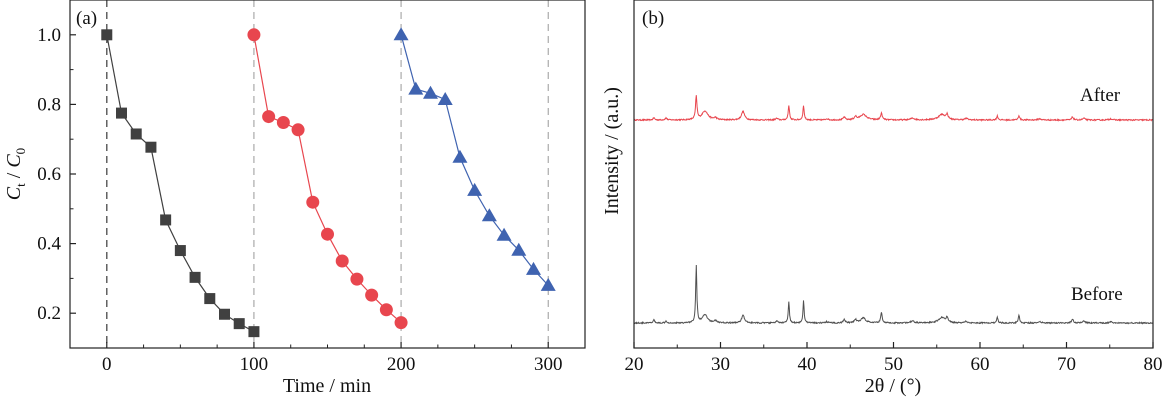 This screenshot has width=1165, height=403. I want to click on a-y-tick-label: 1.0, so click(49, 35).